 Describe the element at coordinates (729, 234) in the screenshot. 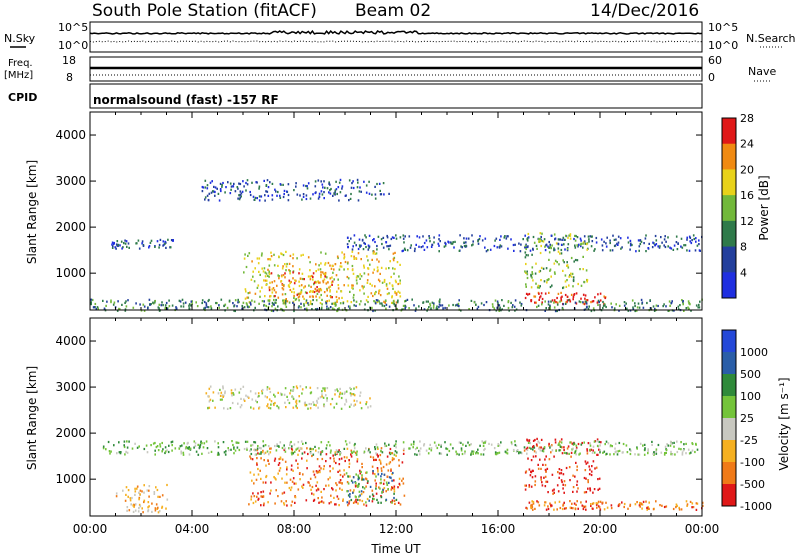

I see `colorbar-segment` at that location.